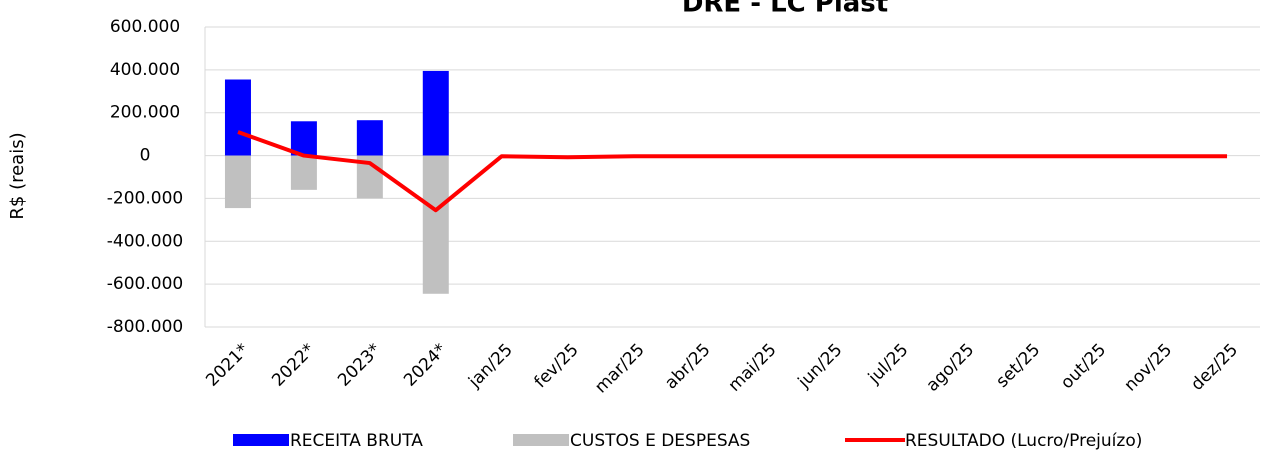 Image resolution: width=1265 pixels, height=458 pixels. I want to click on x-tick-label: 2022*, so click(293, 365).